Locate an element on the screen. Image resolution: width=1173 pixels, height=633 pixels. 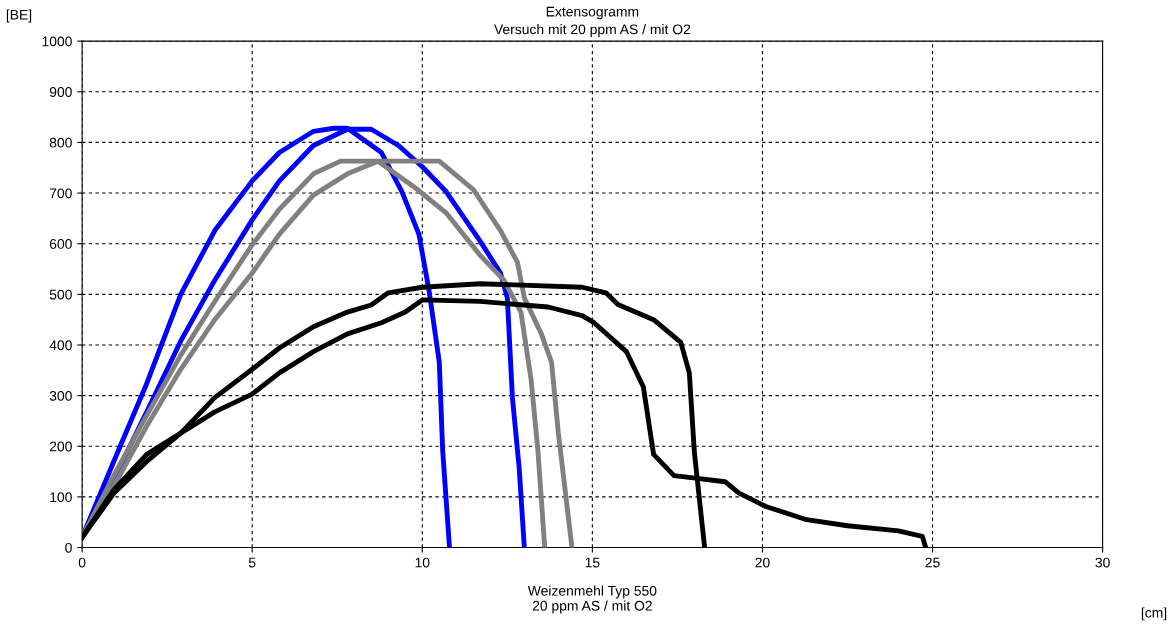
y-tick-label: 900 is located at coordinates (60, 92).